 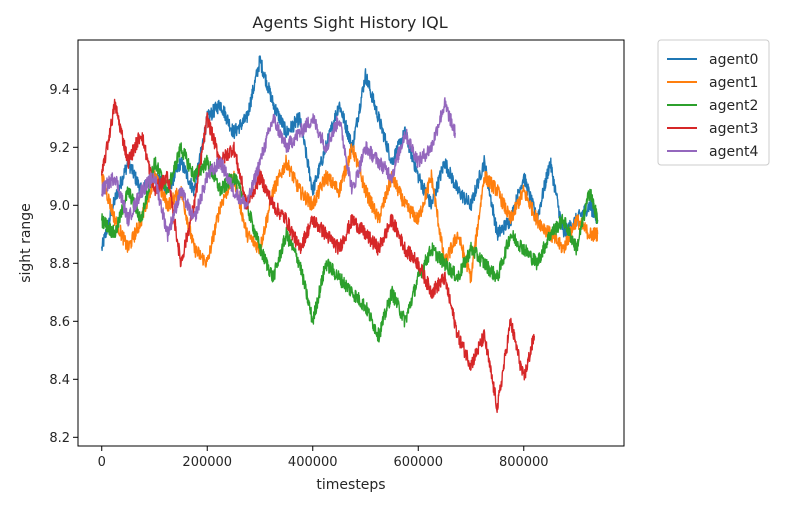 I want to click on y-axis-label: sight range, so click(x=26, y=243).